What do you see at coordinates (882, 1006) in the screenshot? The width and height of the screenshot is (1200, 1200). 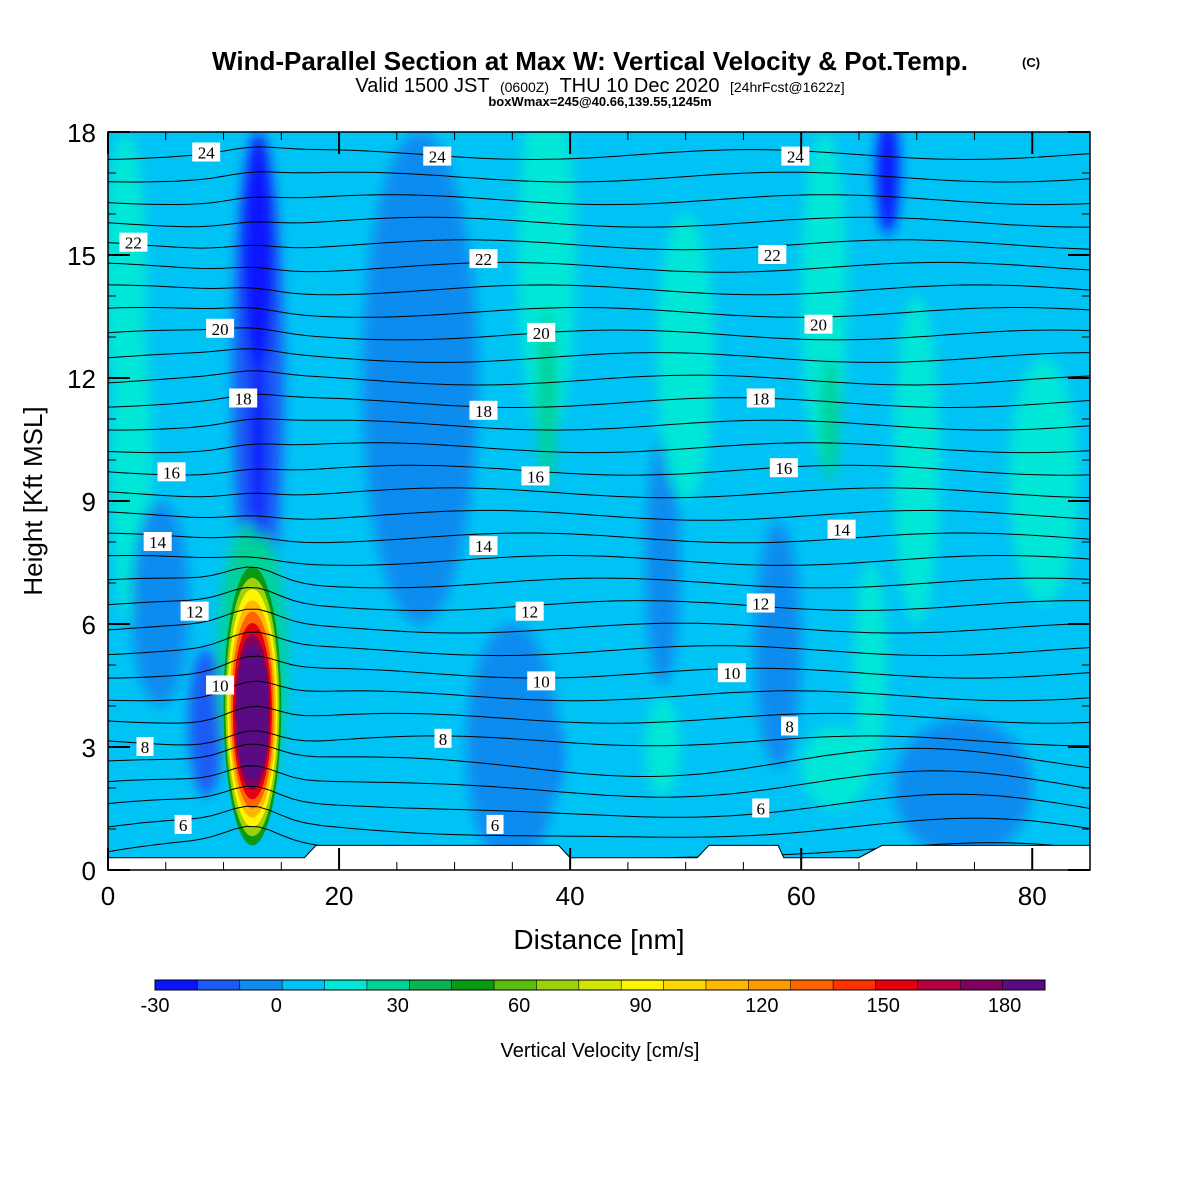 I see `colorbar-tick-label: 150` at bounding box center [882, 1006].